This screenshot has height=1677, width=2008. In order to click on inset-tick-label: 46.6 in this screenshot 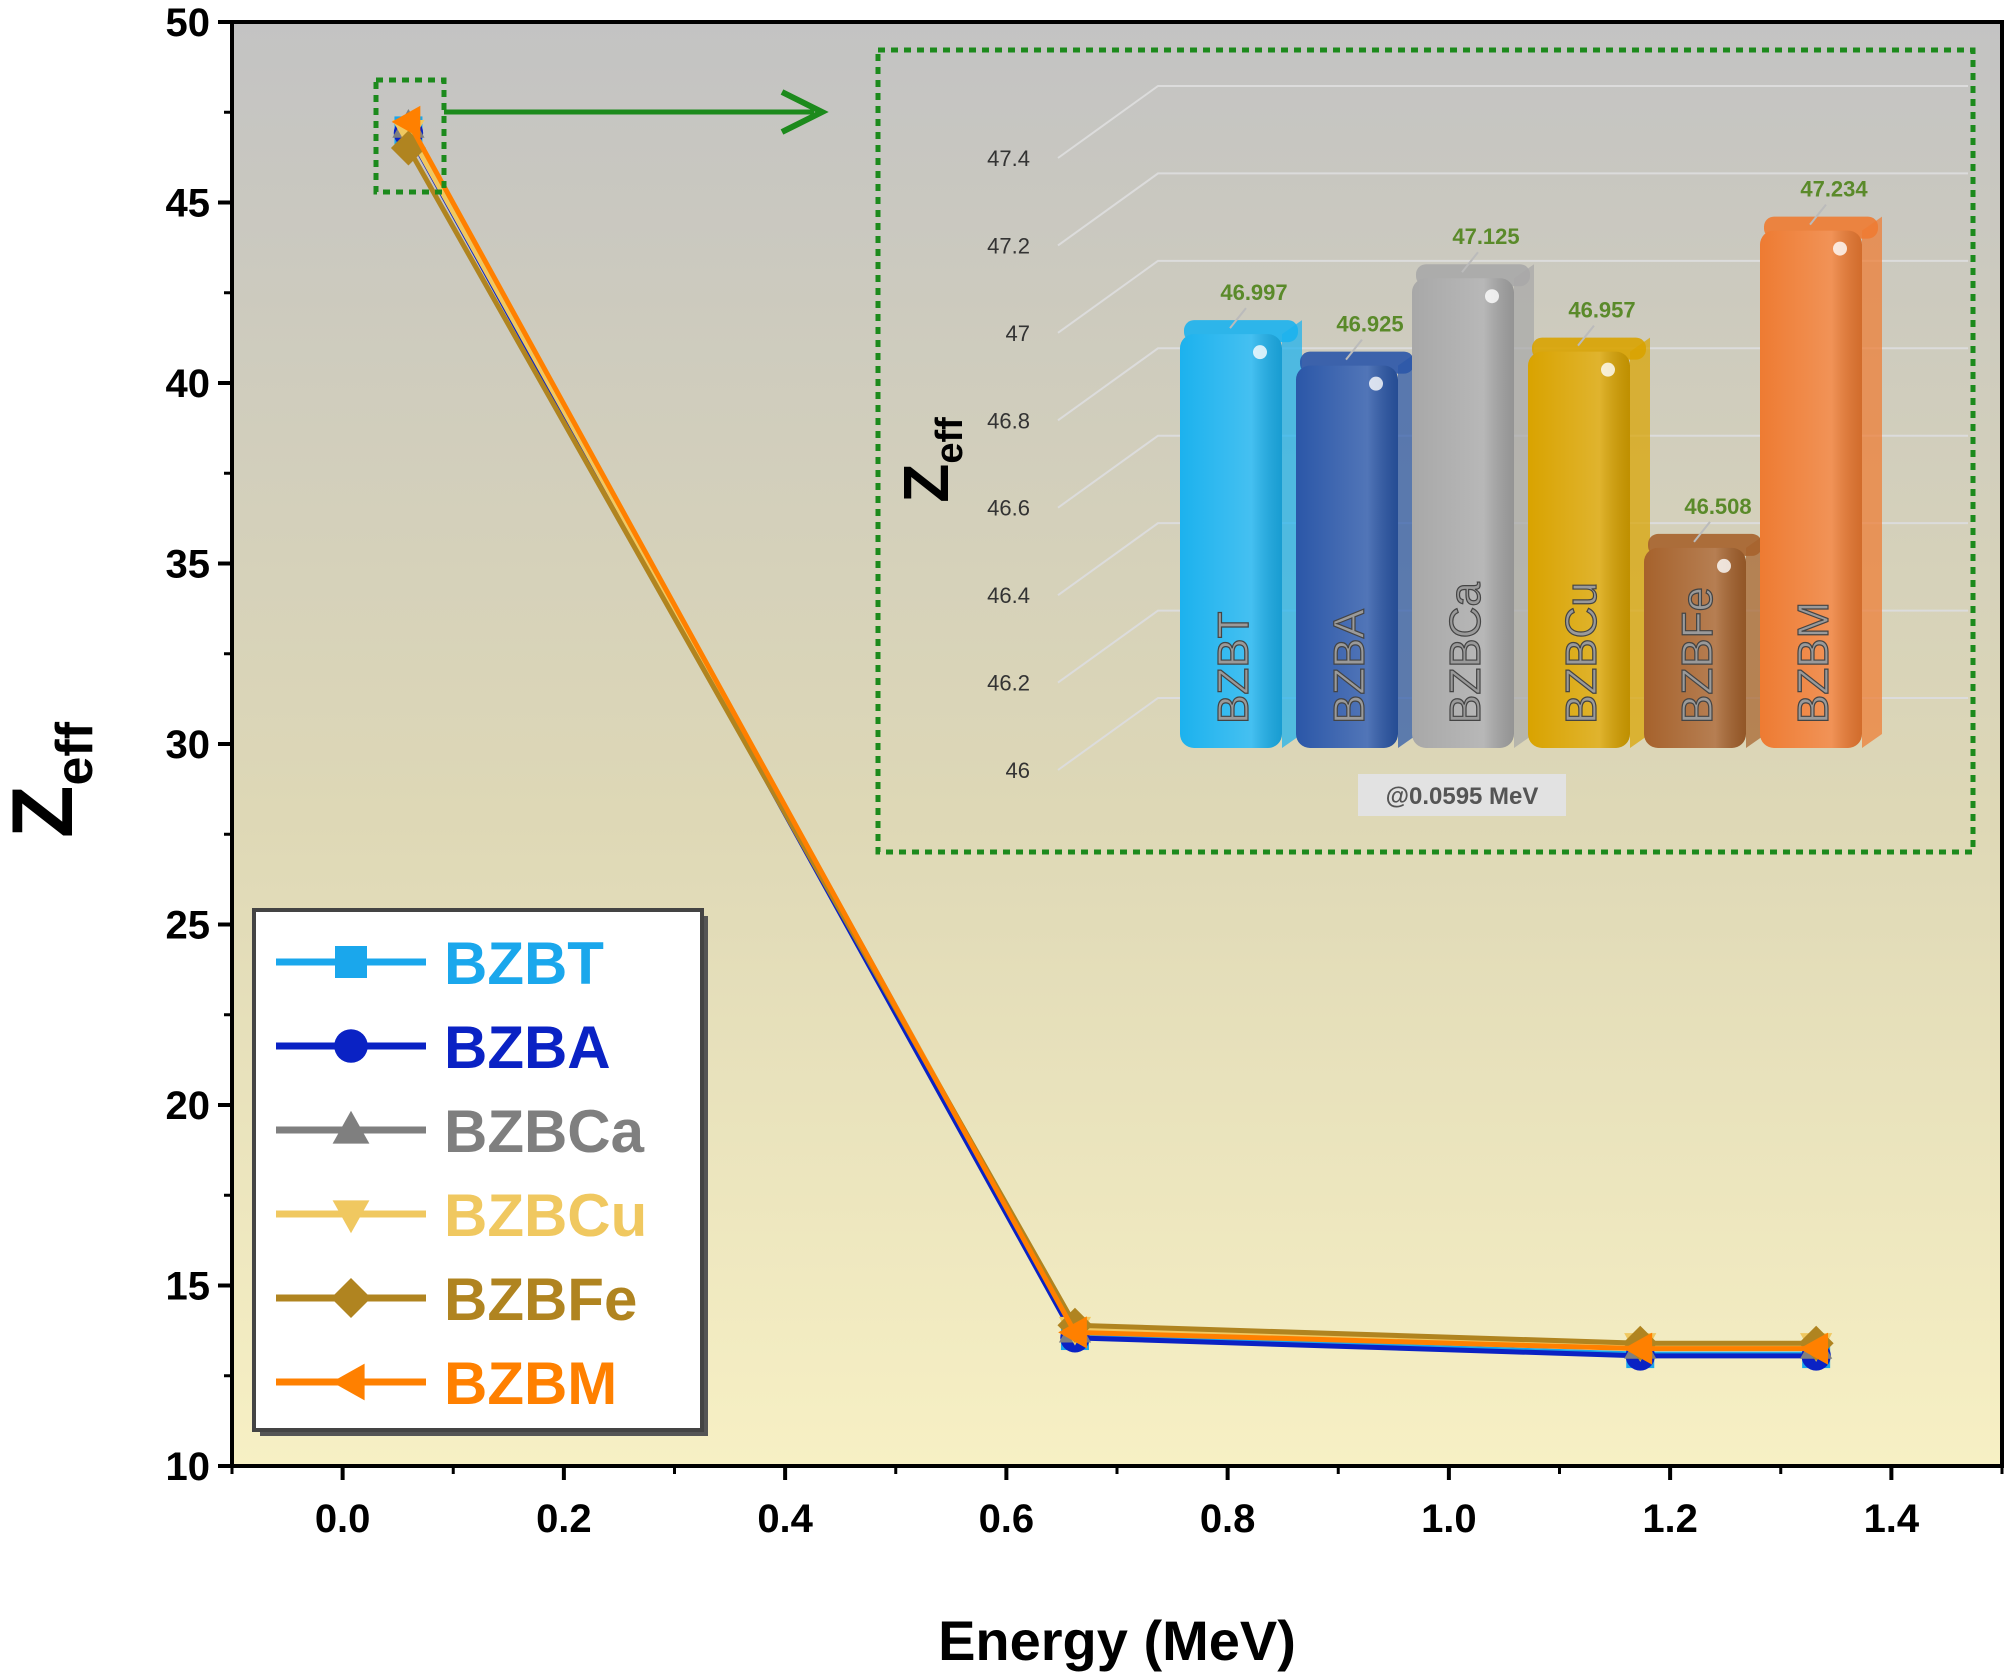, I will do `click(1008, 508)`.